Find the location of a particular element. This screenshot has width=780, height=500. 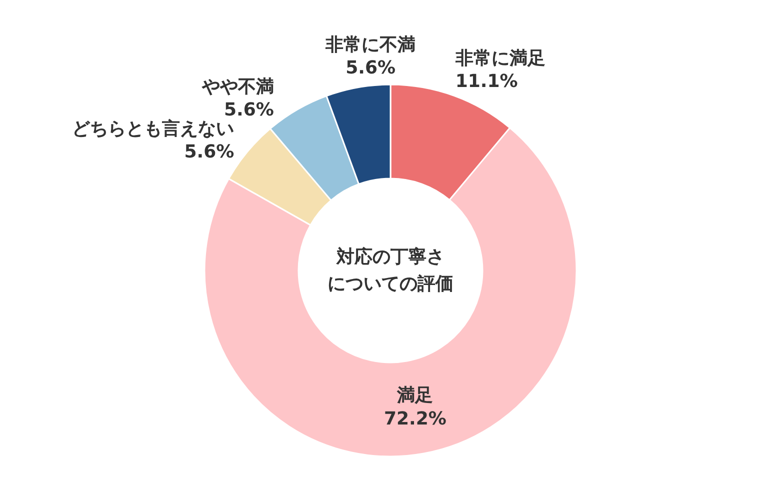

slice-label: やや不満 is located at coordinates (237, 87).